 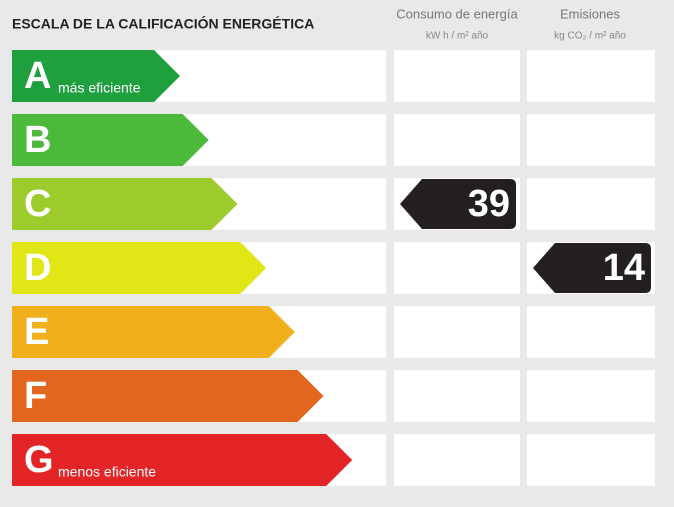 What do you see at coordinates (99, 88) in the screenshot?
I see `rating-note: más eficiente` at bounding box center [99, 88].